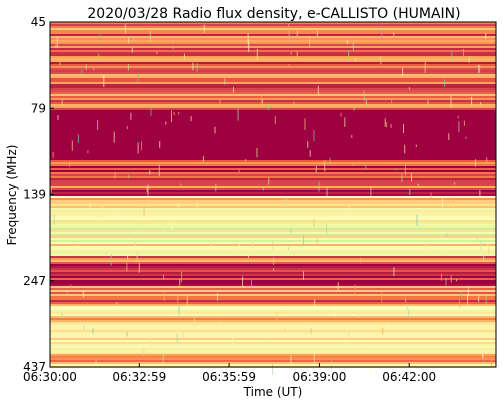  What do you see at coordinates (409, 377) in the screenshot?
I see `x-tick-label: 06:42:00` at bounding box center [409, 377].